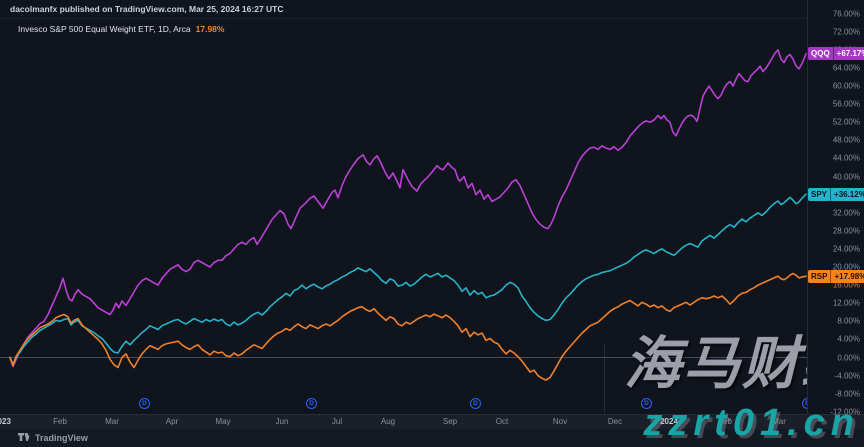 This screenshot has height=447, width=864. What do you see at coordinates (846, 285) in the screenshot?
I see `price-axis-label: 16.00%` at bounding box center [846, 285].